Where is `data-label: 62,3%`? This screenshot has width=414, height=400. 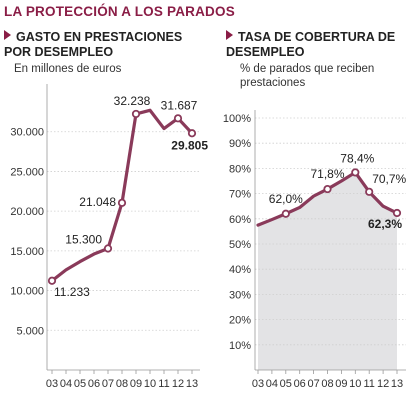
data-label: 62,3% is located at coordinates (385, 224).